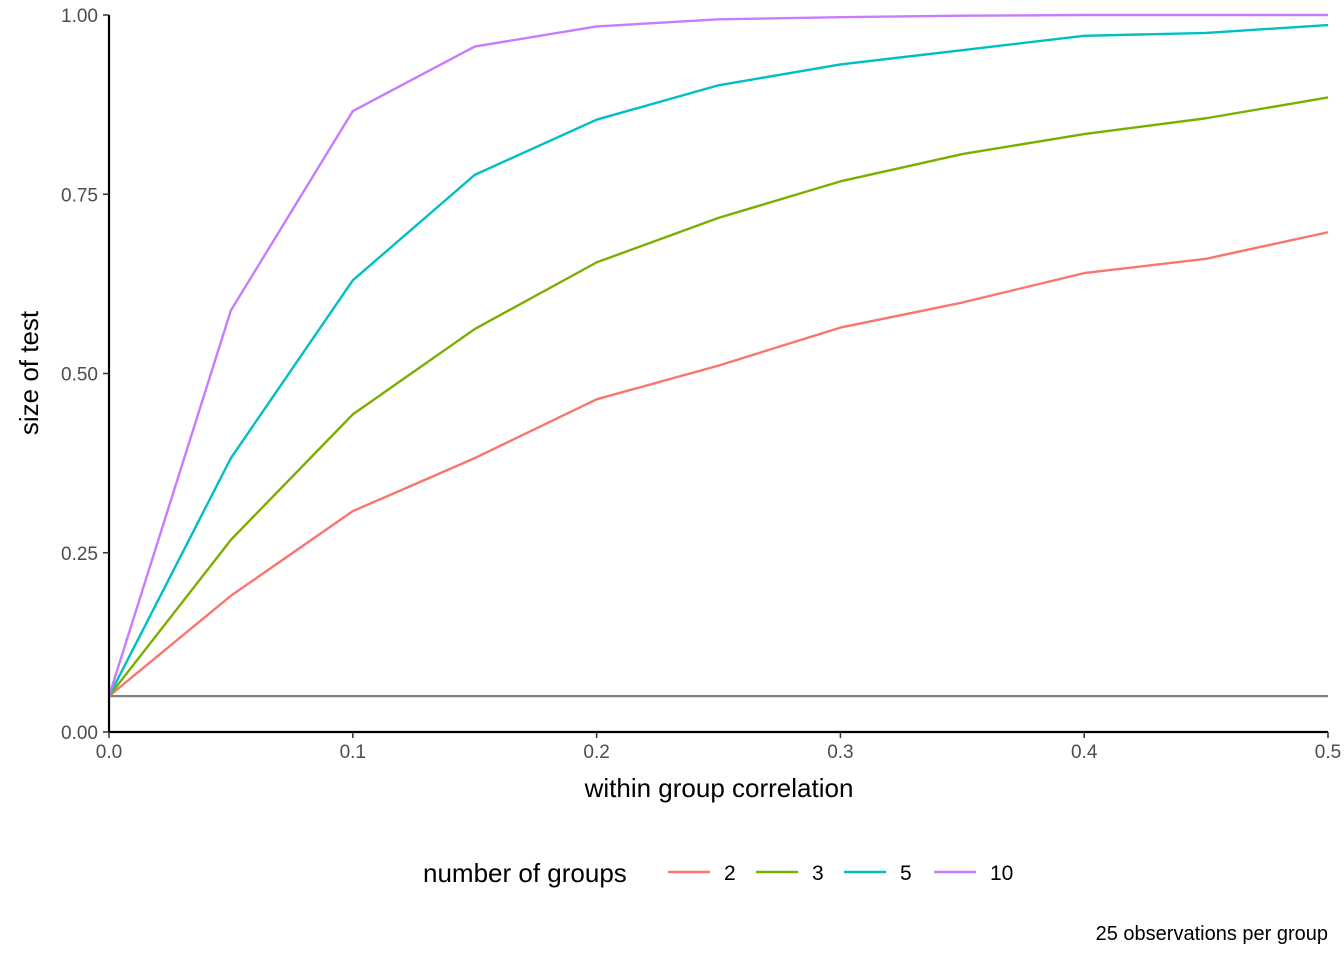  Describe the element at coordinates (1001, 873) in the screenshot. I see `legend-label-10: 10` at that location.